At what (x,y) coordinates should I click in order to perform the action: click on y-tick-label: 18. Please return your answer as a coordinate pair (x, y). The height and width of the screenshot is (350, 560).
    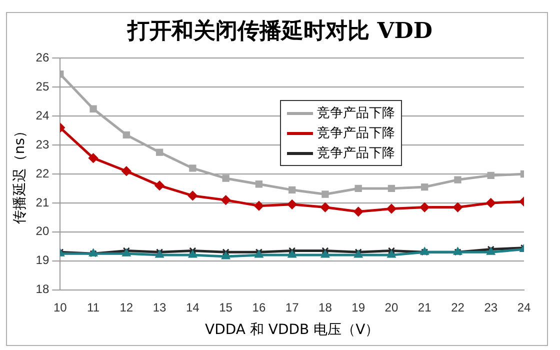
    Looking at the image, I should click on (43, 289).